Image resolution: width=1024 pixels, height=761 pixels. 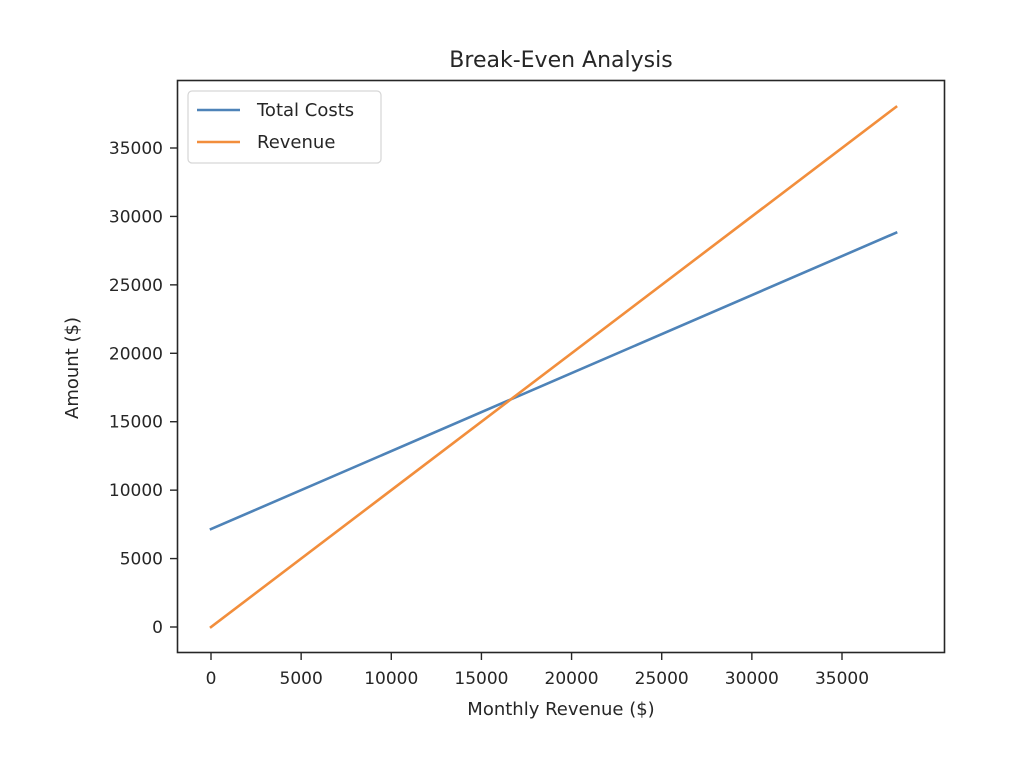 I want to click on y-tick-label: 10000, so click(x=136, y=491).